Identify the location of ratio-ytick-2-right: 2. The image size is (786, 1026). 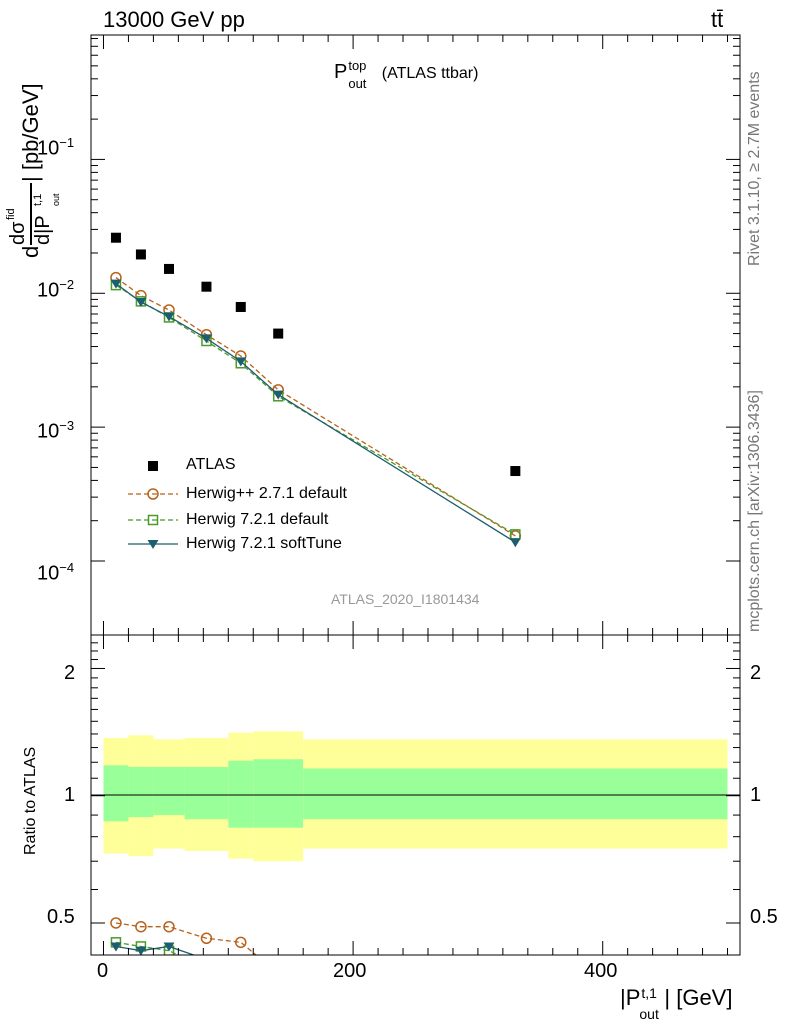
(756, 673).